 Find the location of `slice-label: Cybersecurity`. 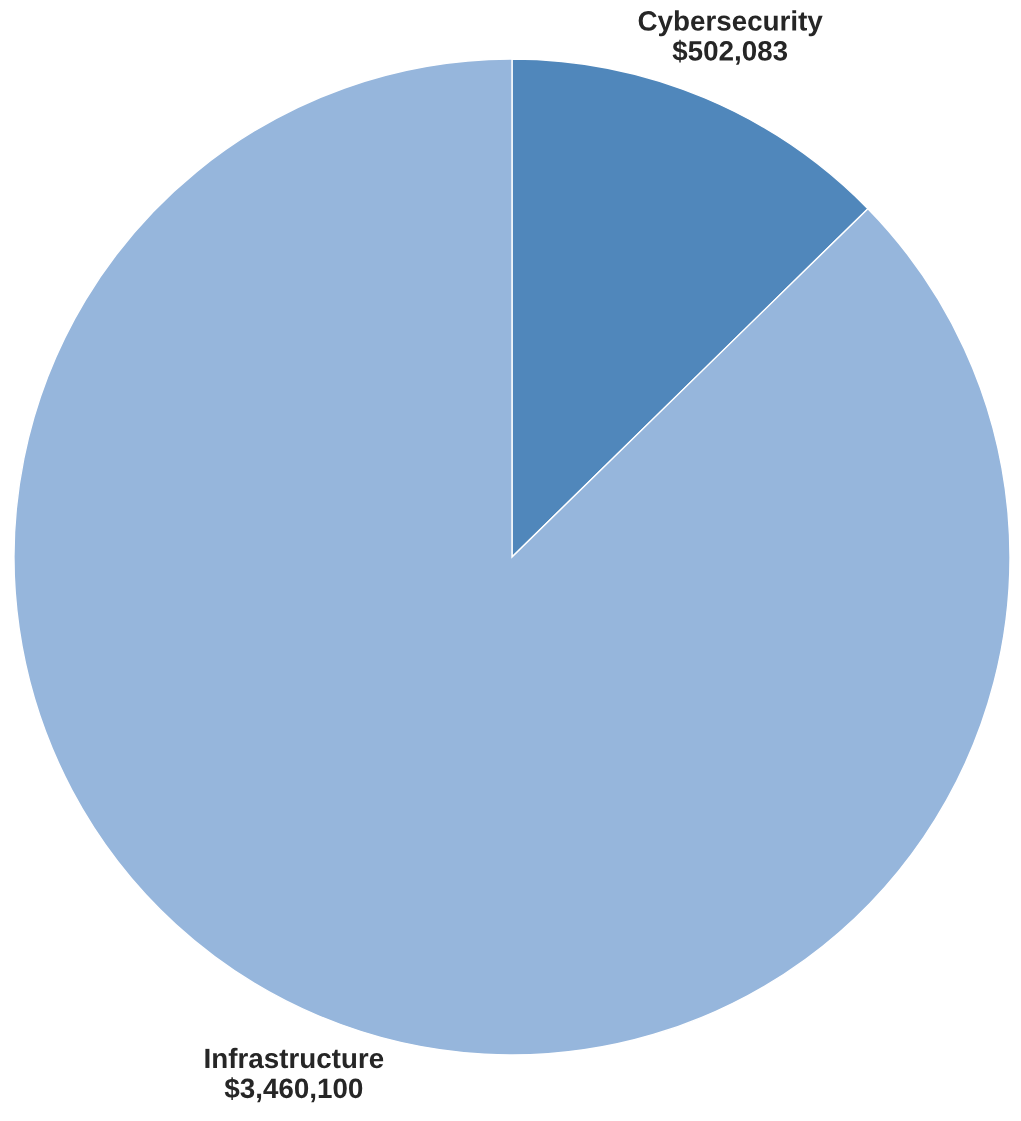

slice-label: Cybersecurity is located at coordinates (730, 23).